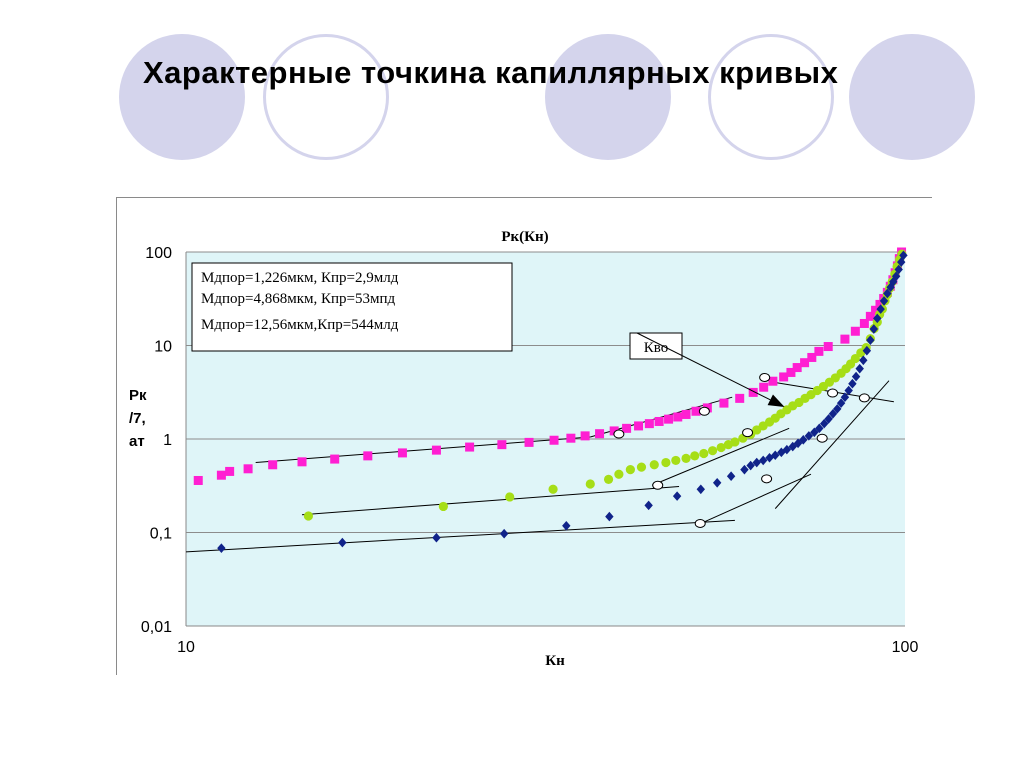 The height and width of the screenshot is (768, 1024). Describe the element at coordinates (491, 72) in the screenshot. I see `slide-title: Характерные точкина капиллярных кривых` at that location.